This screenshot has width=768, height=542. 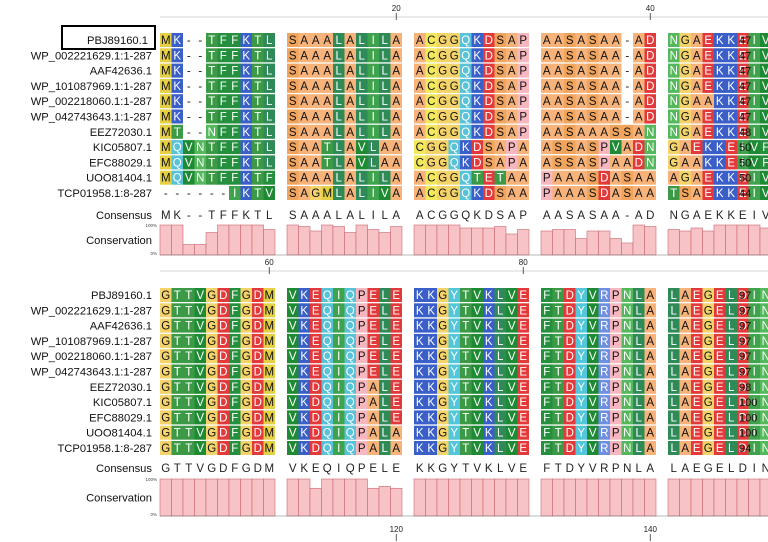 I want to click on consensus-residue: K, so click(x=177, y=216).